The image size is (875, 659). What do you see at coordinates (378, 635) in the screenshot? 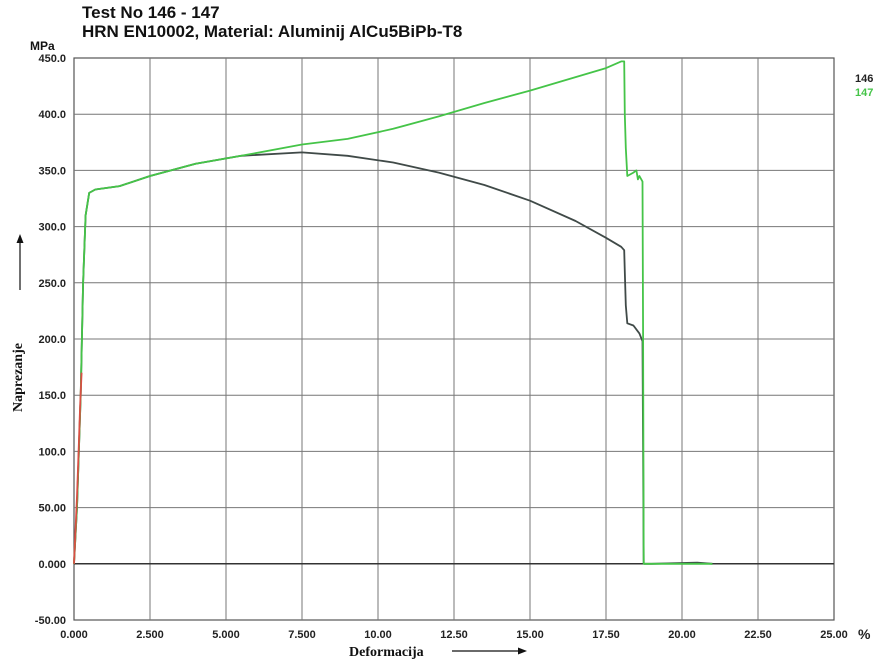
I see `x-tick-label: 10.00` at bounding box center [378, 635].